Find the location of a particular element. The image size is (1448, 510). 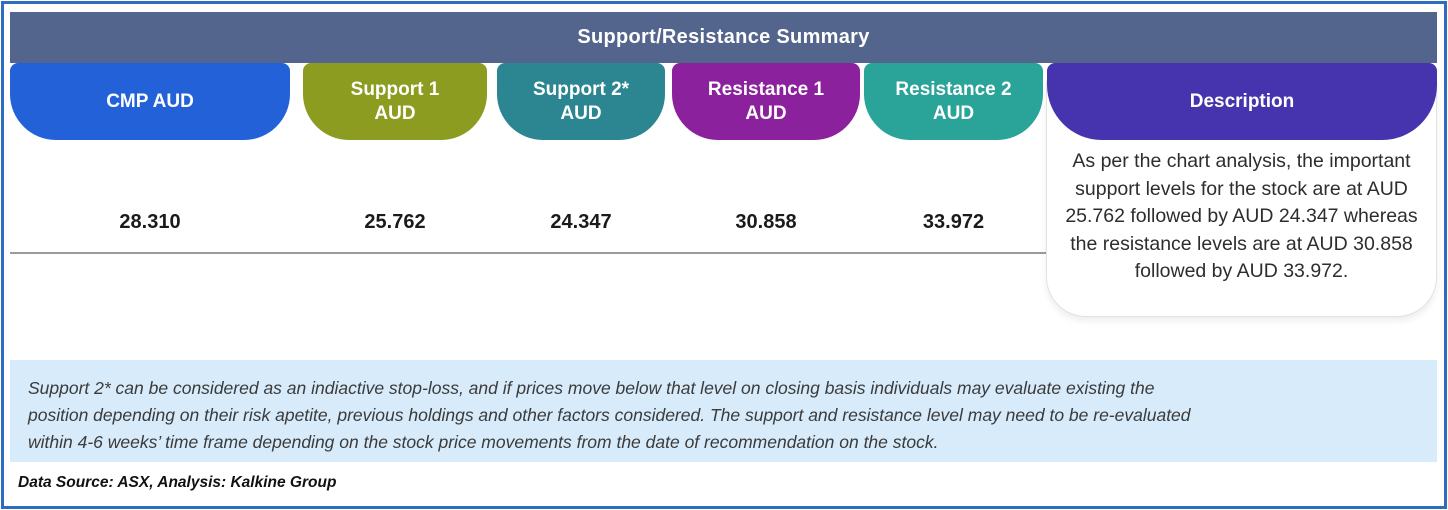

column-header-cmp-aud: CMP AUD is located at coordinates (150, 101).